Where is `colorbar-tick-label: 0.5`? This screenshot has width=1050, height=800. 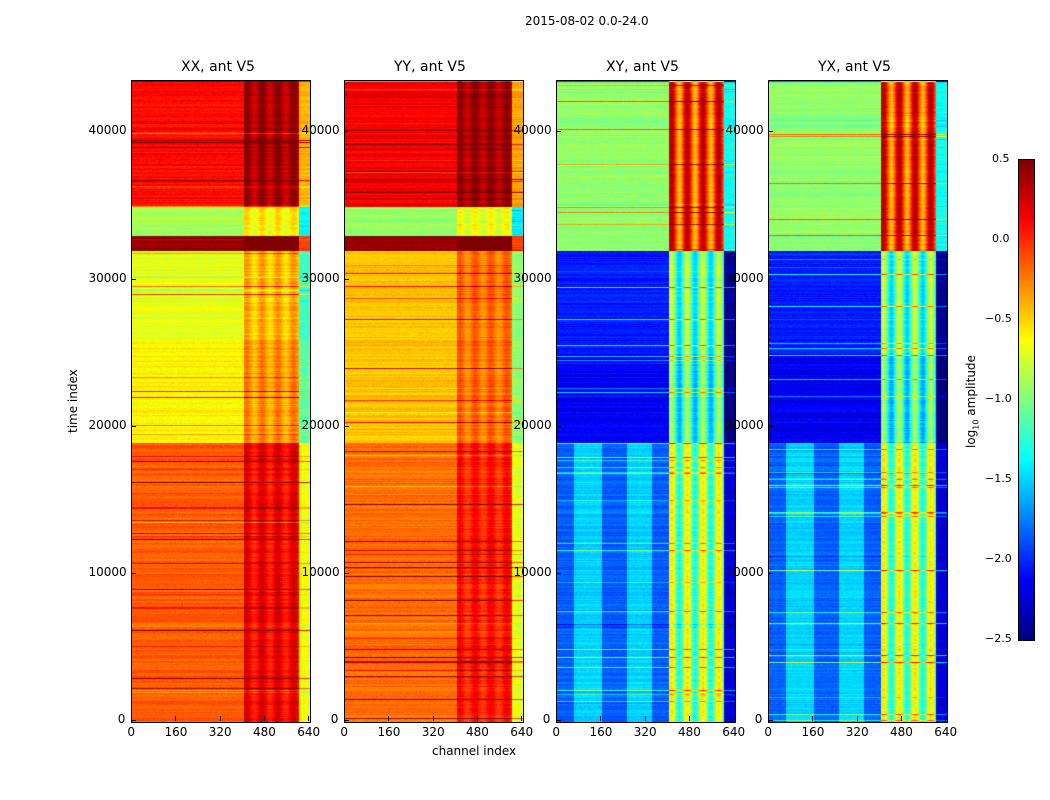
colorbar-tick-label: 0.5 is located at coordinates (1001, 158).